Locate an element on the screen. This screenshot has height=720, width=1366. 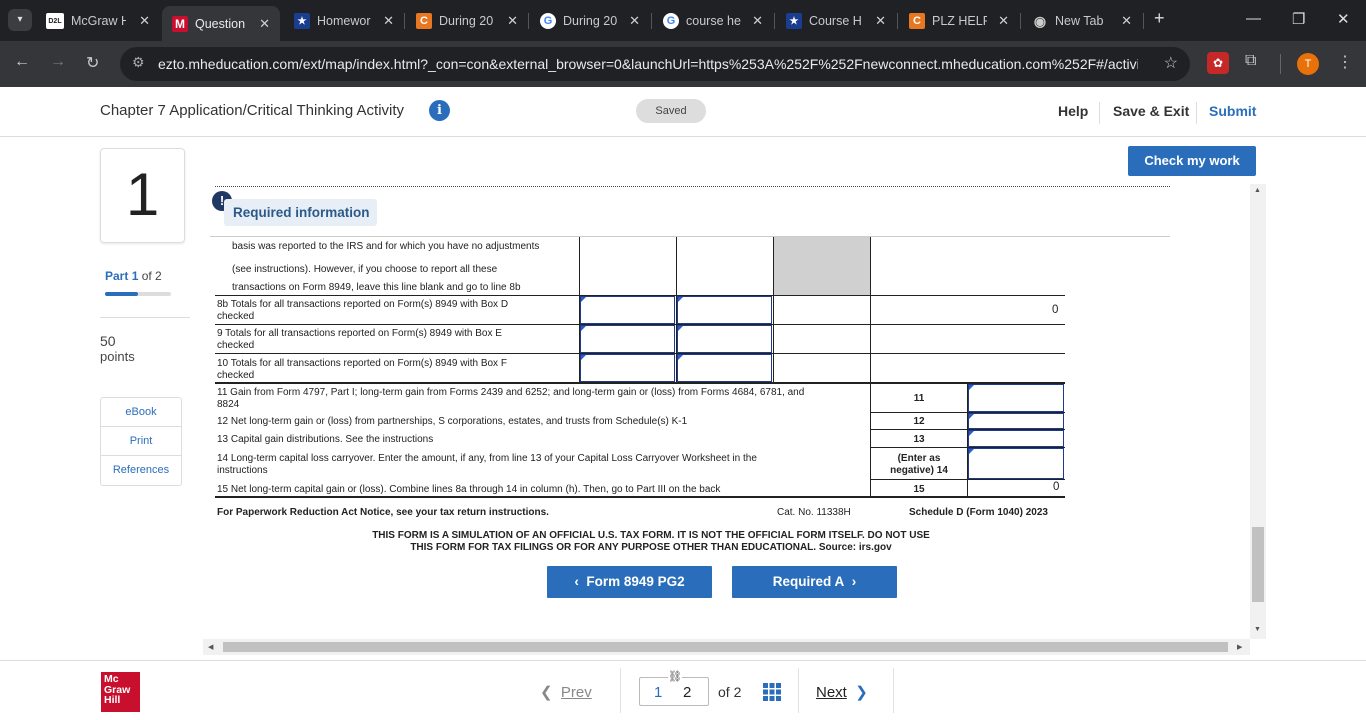
mcgraw-m-icon: M is located at coordinates (180, 23).